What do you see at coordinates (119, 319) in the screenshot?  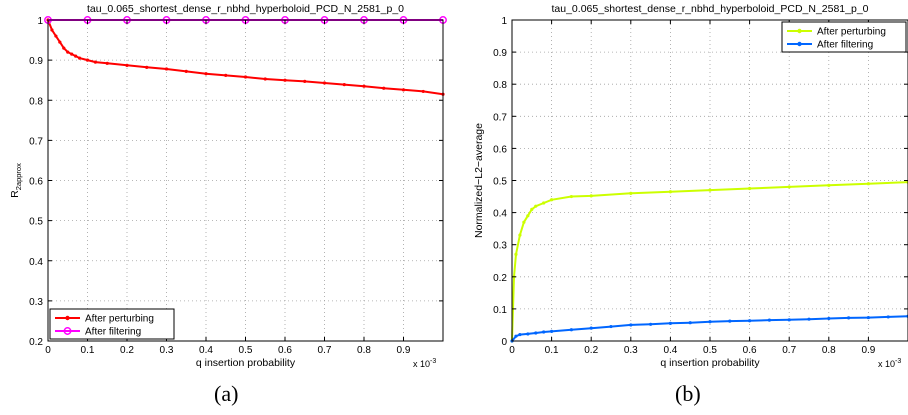 I see `legend-label: After perturbing` at bounding box center [119, 319].